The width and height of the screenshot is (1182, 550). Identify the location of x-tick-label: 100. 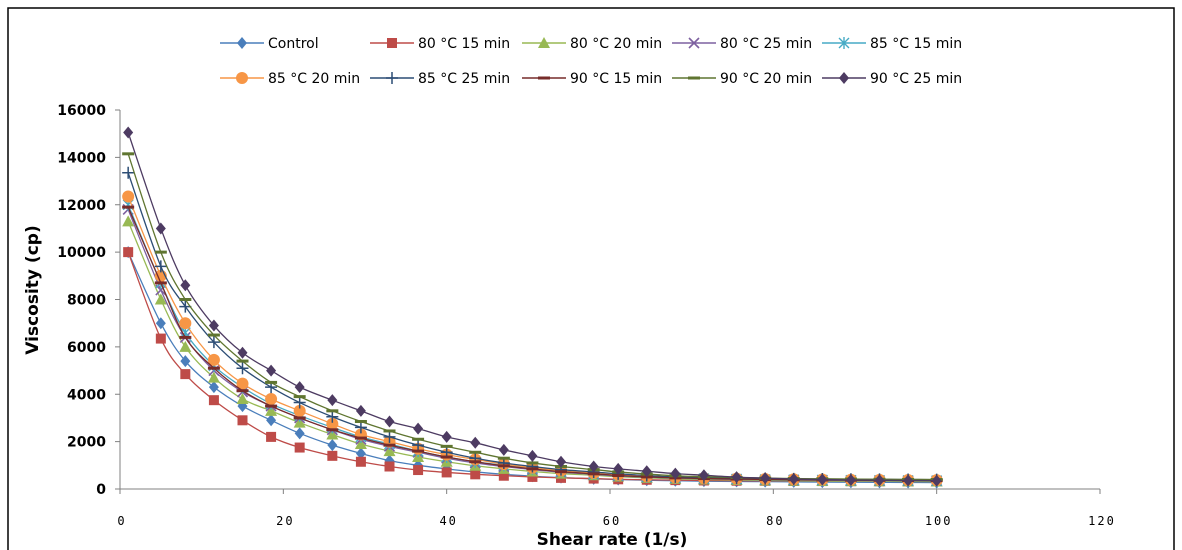
(939, 521).